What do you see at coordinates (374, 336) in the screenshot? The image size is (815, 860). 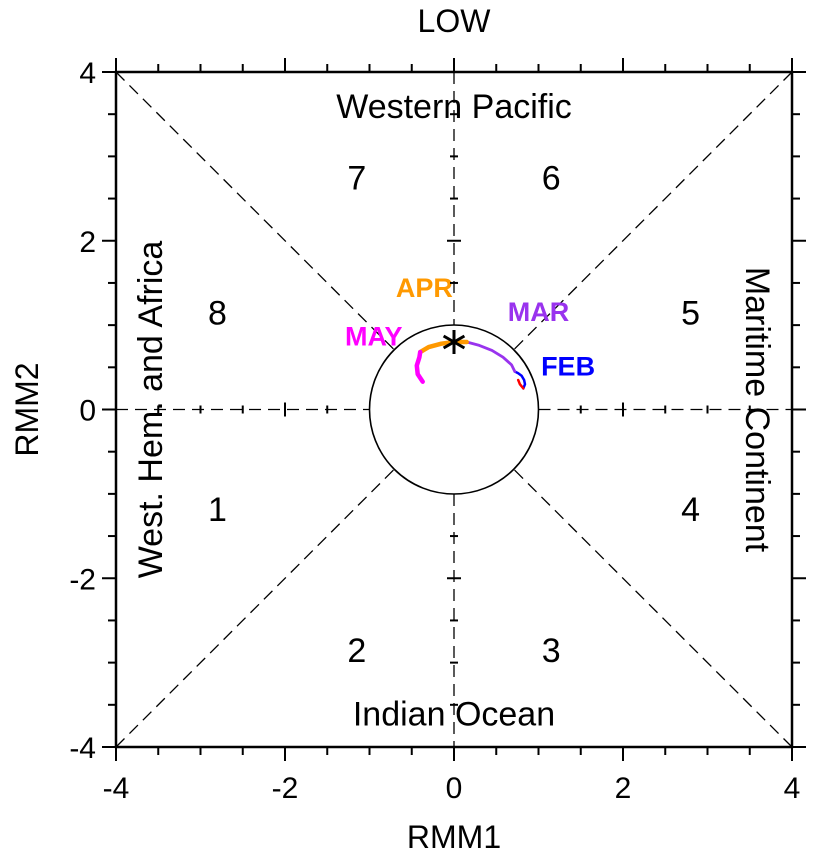 I see `series-label-may: MAY` at bounding box center [374, 336].